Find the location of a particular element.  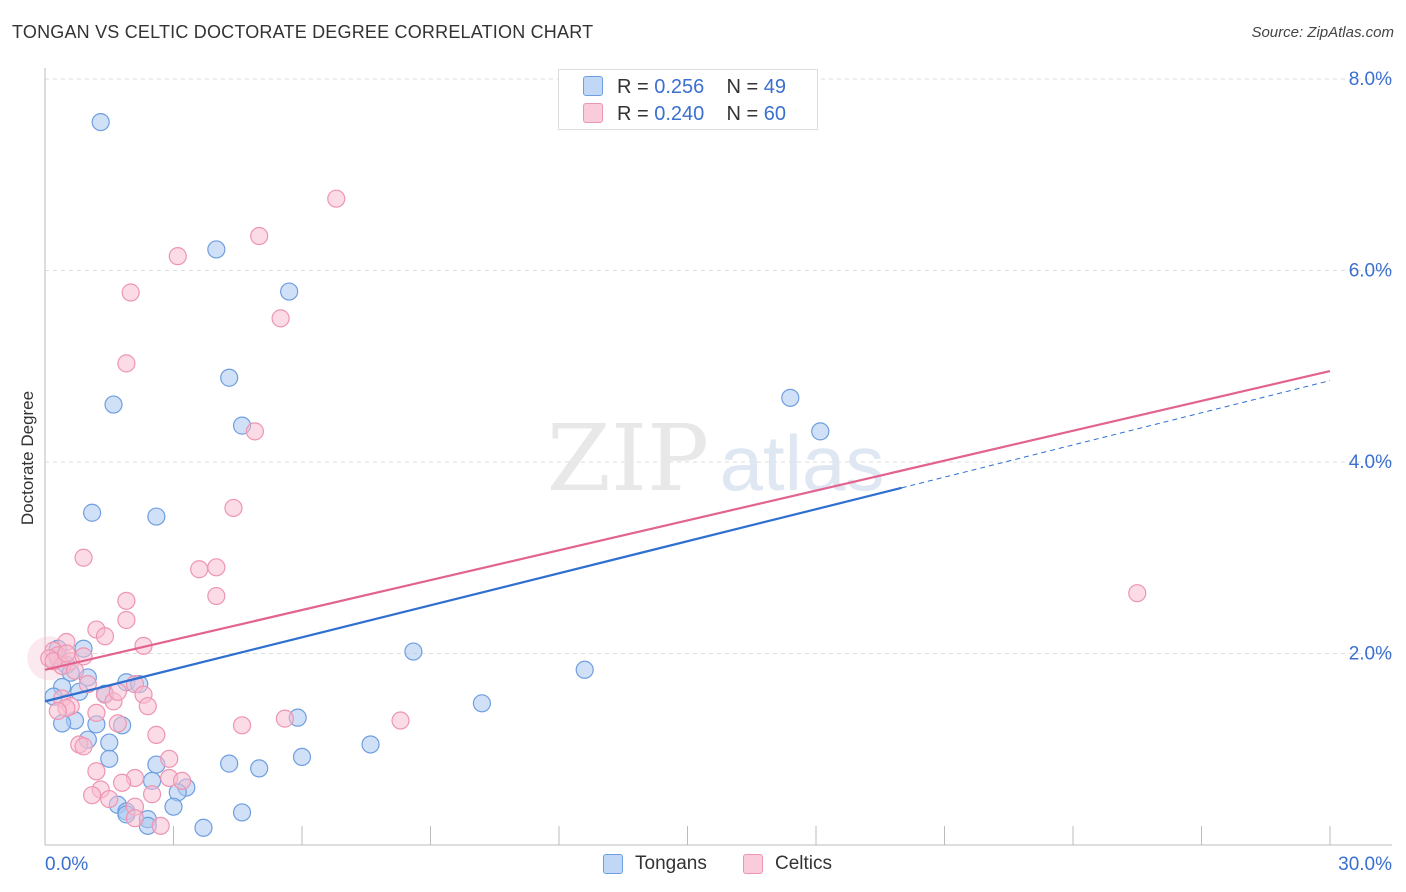

tongans-trend-extension is located at coordinates (1116, 434).